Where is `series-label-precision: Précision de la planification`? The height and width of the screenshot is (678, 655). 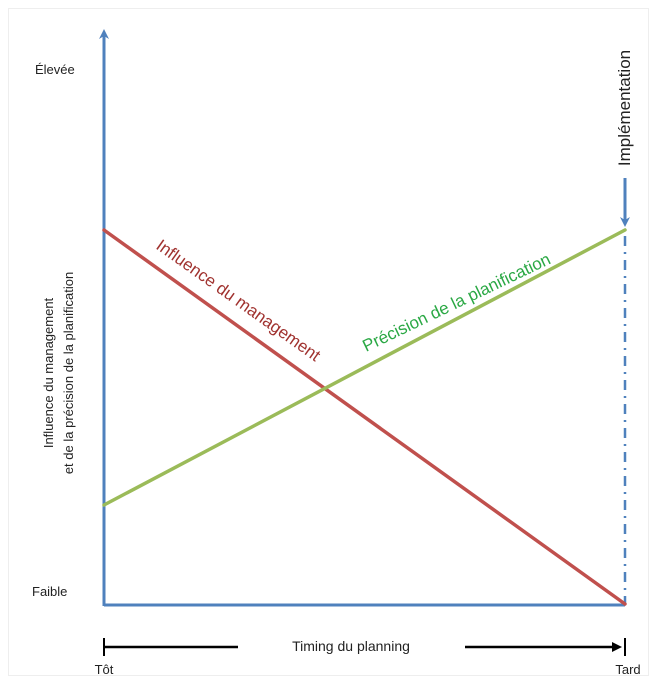 series-label-precision: Précision de la planification is located at coordinates (457, 302).